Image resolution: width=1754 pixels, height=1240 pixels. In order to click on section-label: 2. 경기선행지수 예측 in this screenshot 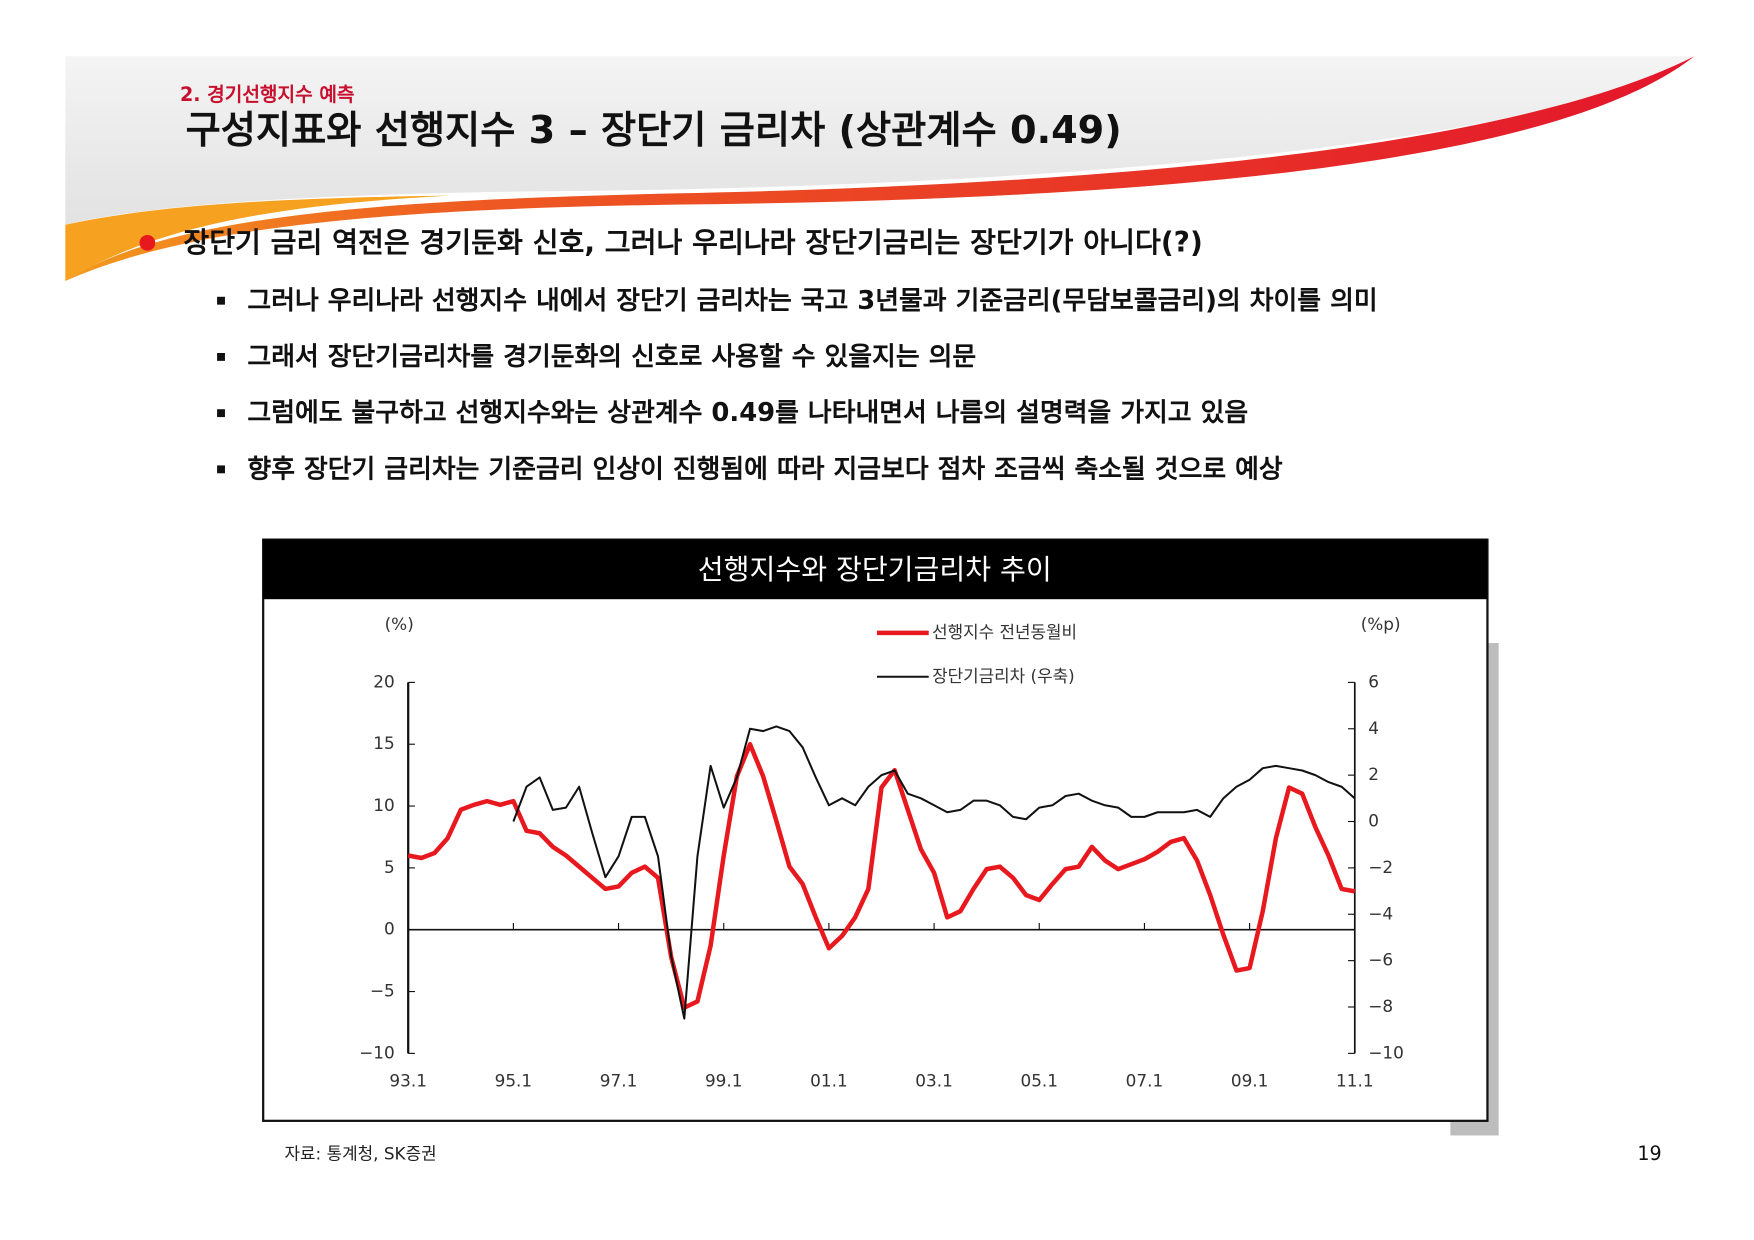, I will do `click(267, 94)`.